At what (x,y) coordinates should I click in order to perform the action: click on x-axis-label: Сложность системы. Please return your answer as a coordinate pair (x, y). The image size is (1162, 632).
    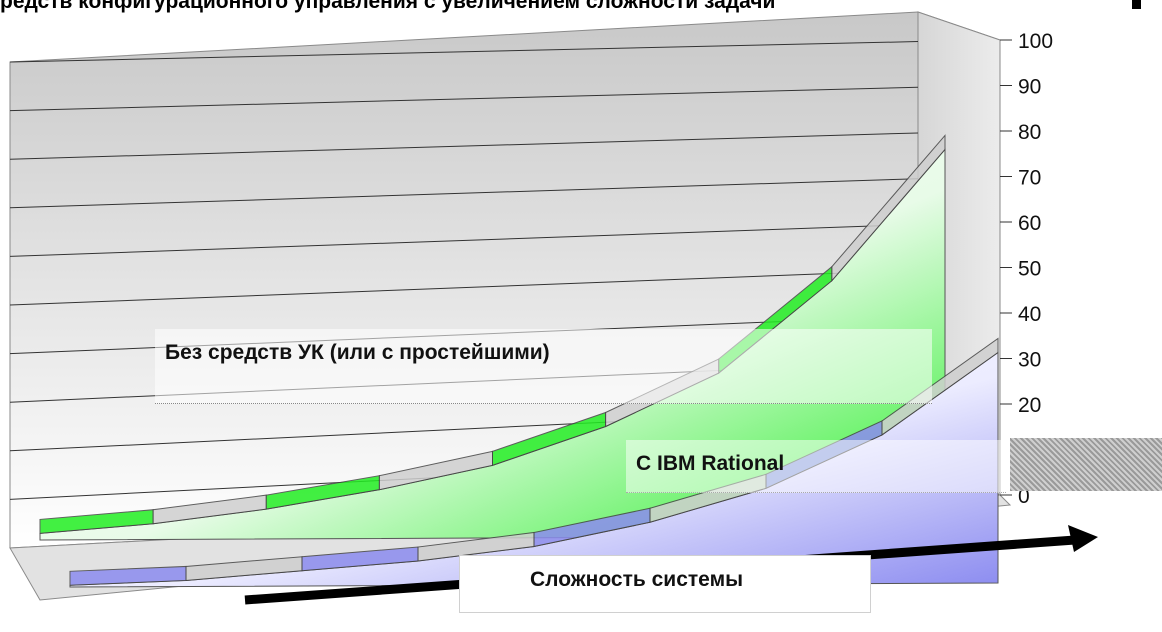
    Looking at the image, I should click on (636, 580).